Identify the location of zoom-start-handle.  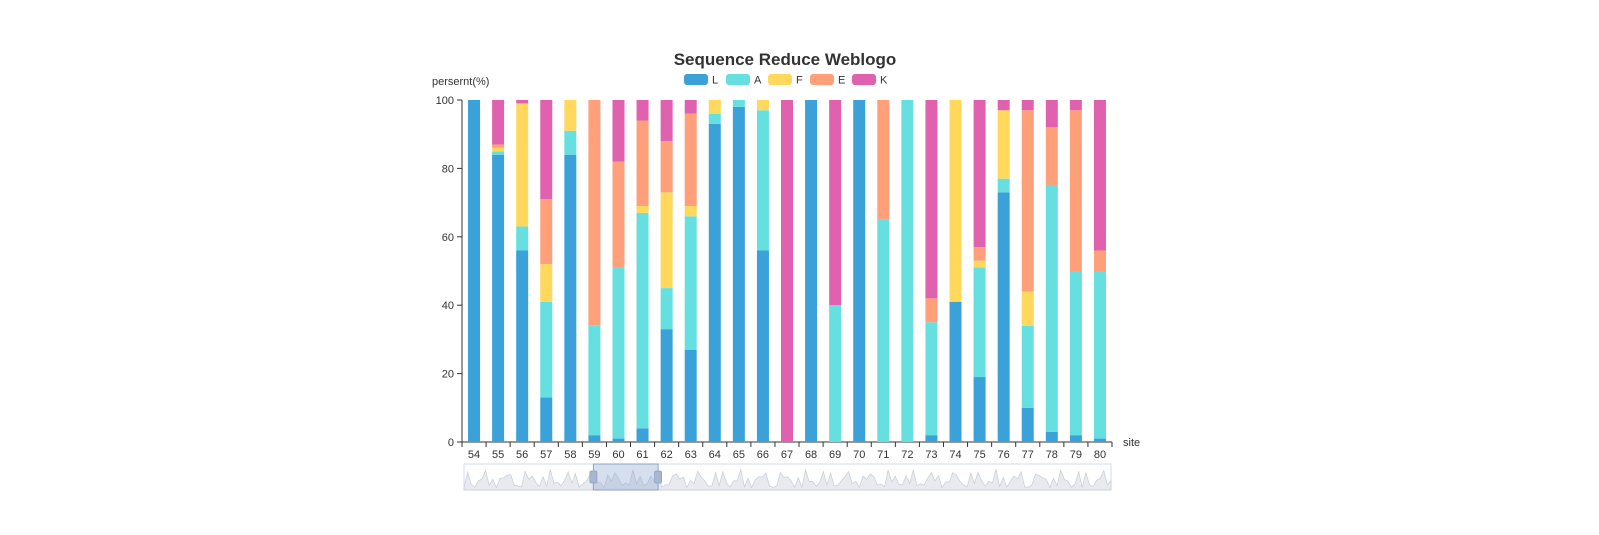
(593, 477).